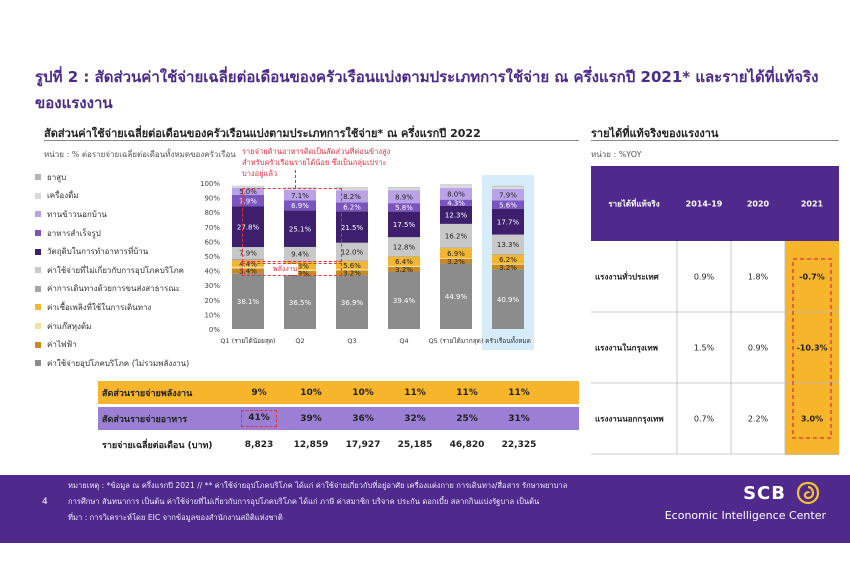 This screenshot has height=565, width=850. I want to click on legend-label: เครื่องดื่ม, so click(63, 196).